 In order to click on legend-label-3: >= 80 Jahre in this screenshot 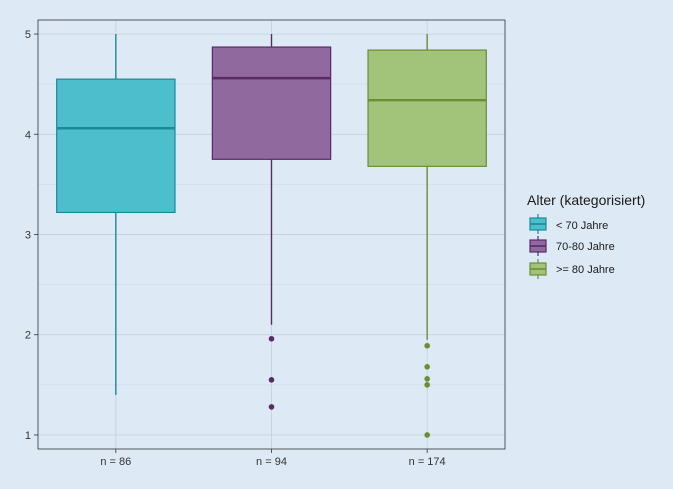, I will do `click(585, 270)`.